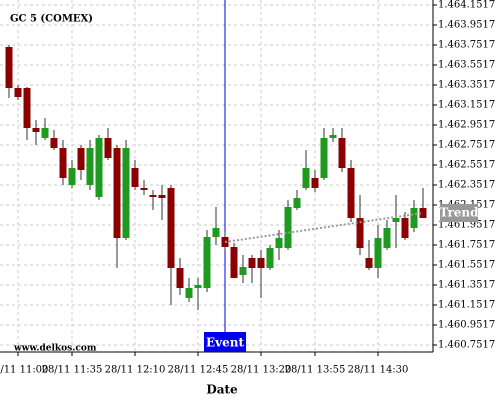 The image size is (500, 400). I want to click on x-tick-label: 28/11 11:00, so click(24, 370).